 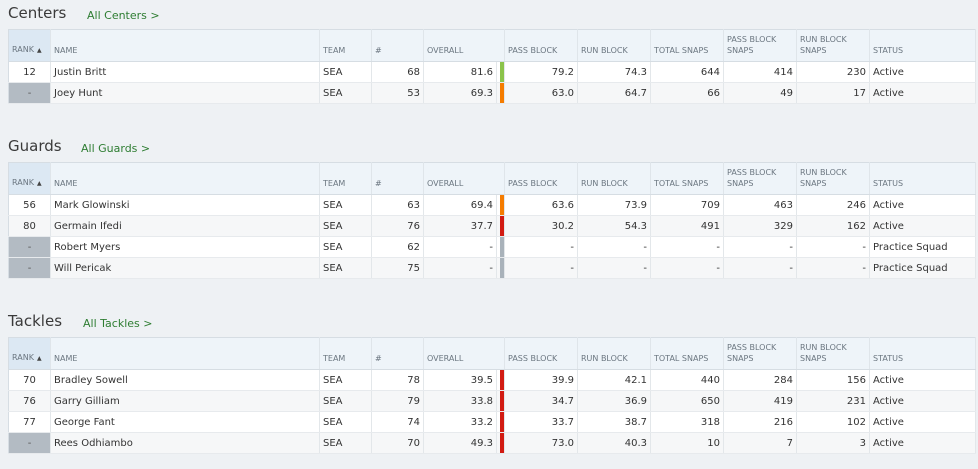 I want to click on cell-pass-block: 34.7, so click(x=541, y=401).